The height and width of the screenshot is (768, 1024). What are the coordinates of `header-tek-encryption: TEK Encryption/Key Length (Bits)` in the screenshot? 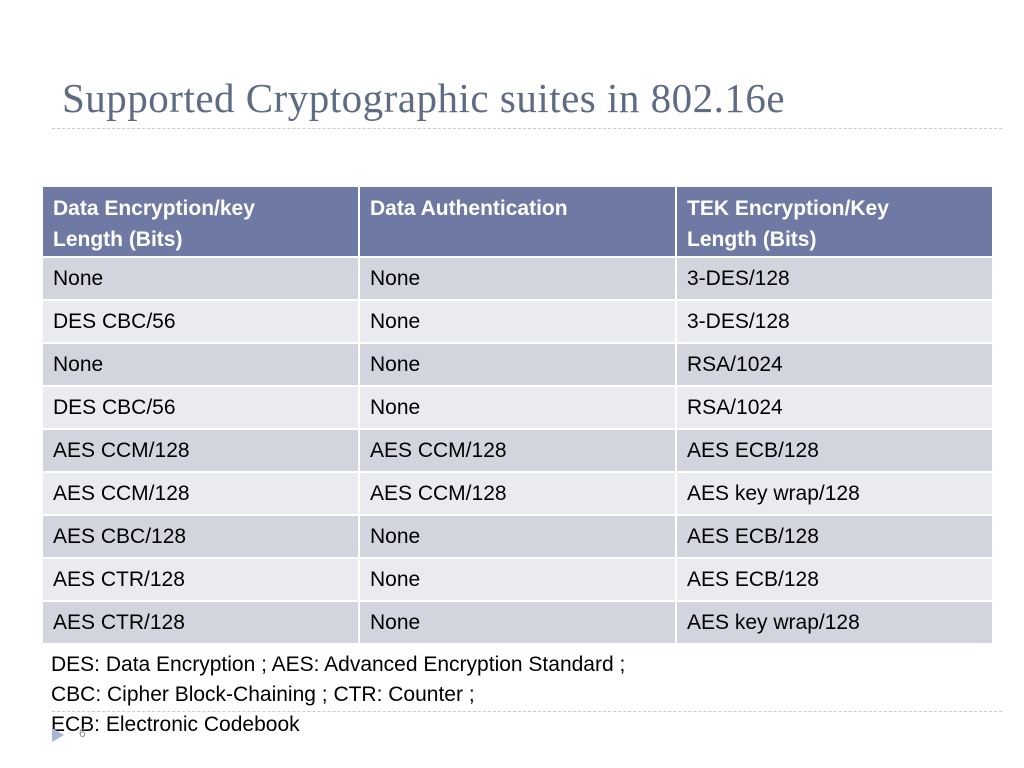 It's located at (834, 221).